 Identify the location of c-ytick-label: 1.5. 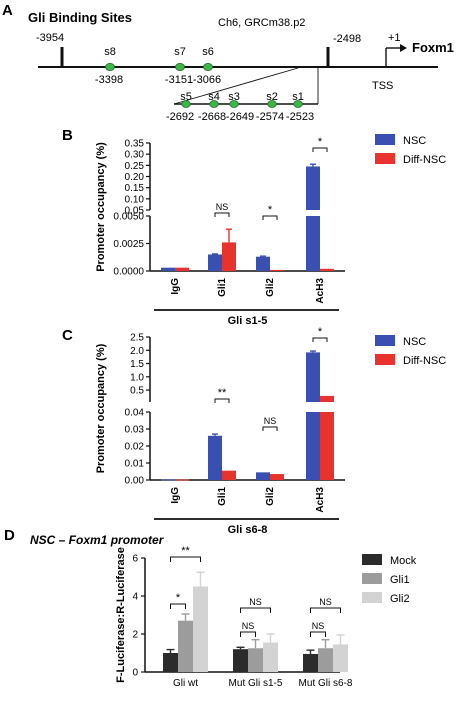
(137, 364).